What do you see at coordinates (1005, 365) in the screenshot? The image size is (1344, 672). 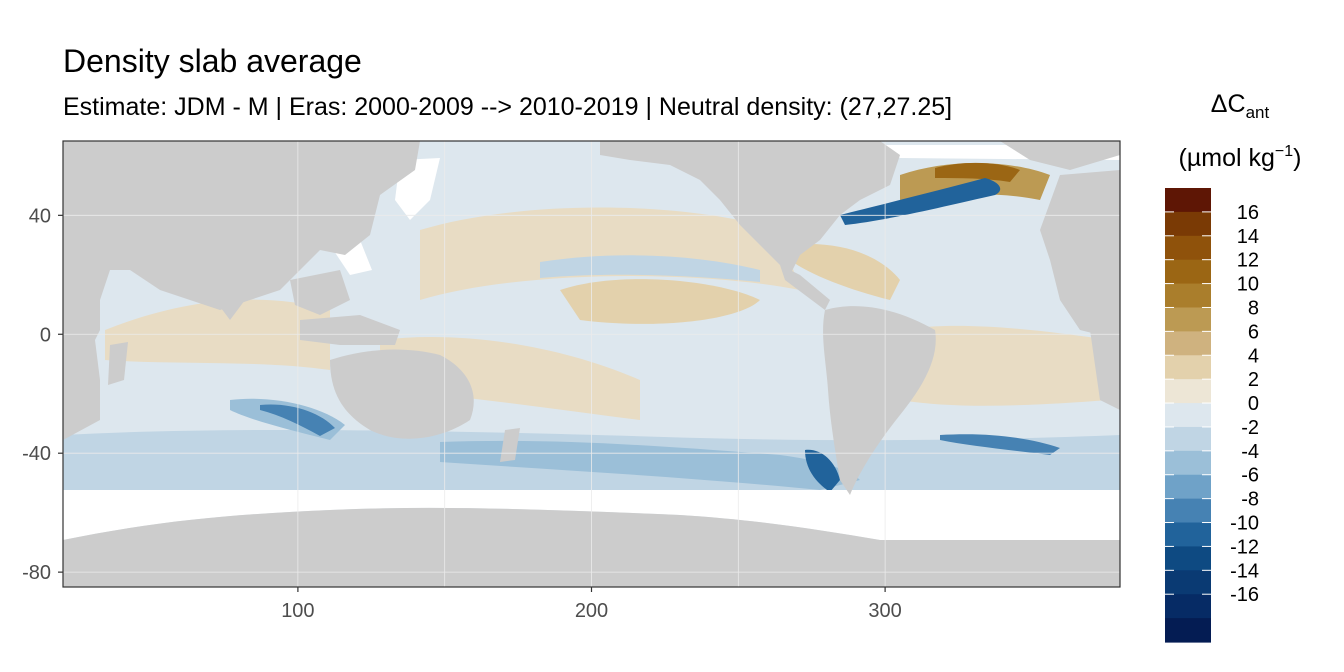 I see `south-atlantic-positive` at bounding box center [1005, 365].